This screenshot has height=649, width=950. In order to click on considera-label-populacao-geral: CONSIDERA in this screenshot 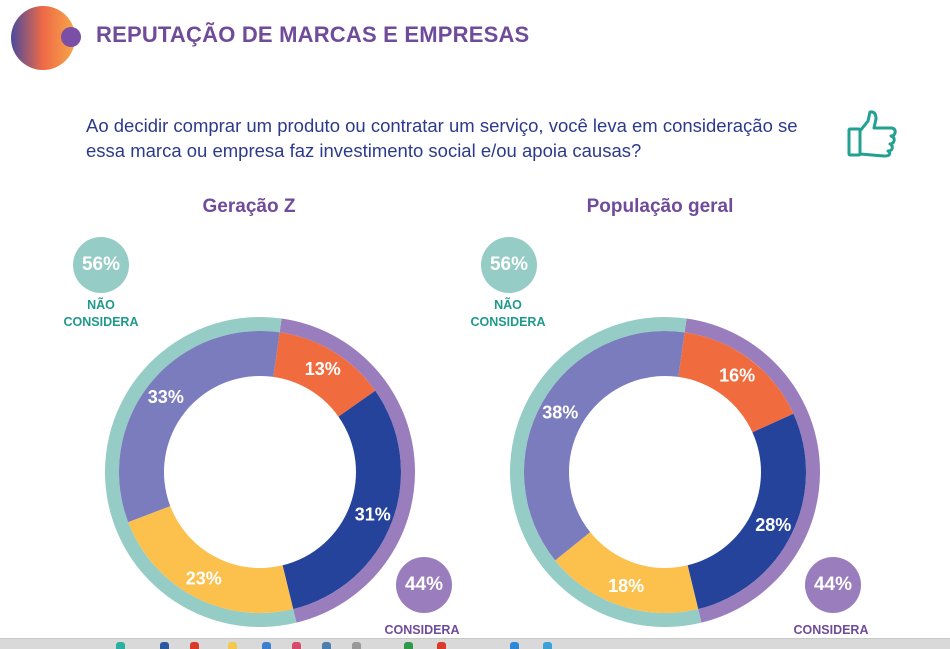, I will do `click(831, 630)`.